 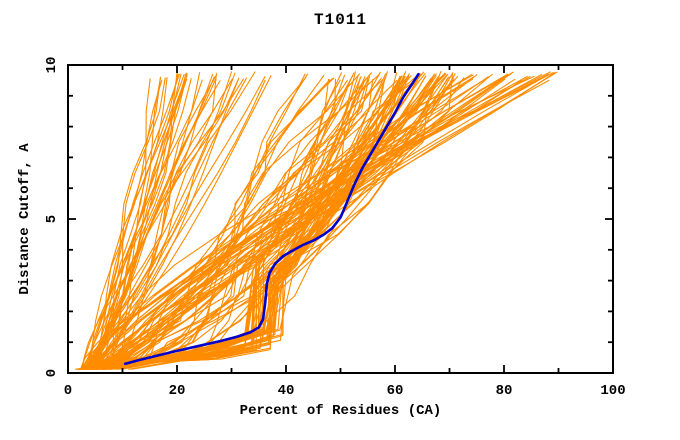 I want to click on x-tick-label: 100, so click(x=612, y=391).